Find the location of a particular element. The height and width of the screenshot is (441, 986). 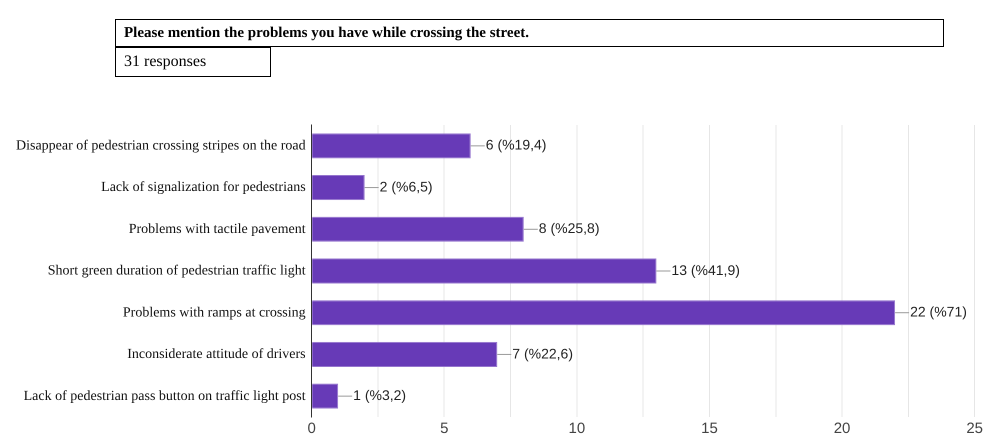

text: 31 responses is located at coordinates (193, 62).